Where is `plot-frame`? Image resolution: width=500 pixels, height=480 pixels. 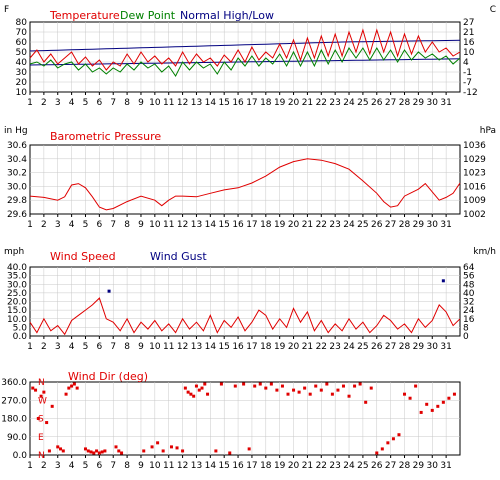 plot-frame is located at coordinates (245, 57).